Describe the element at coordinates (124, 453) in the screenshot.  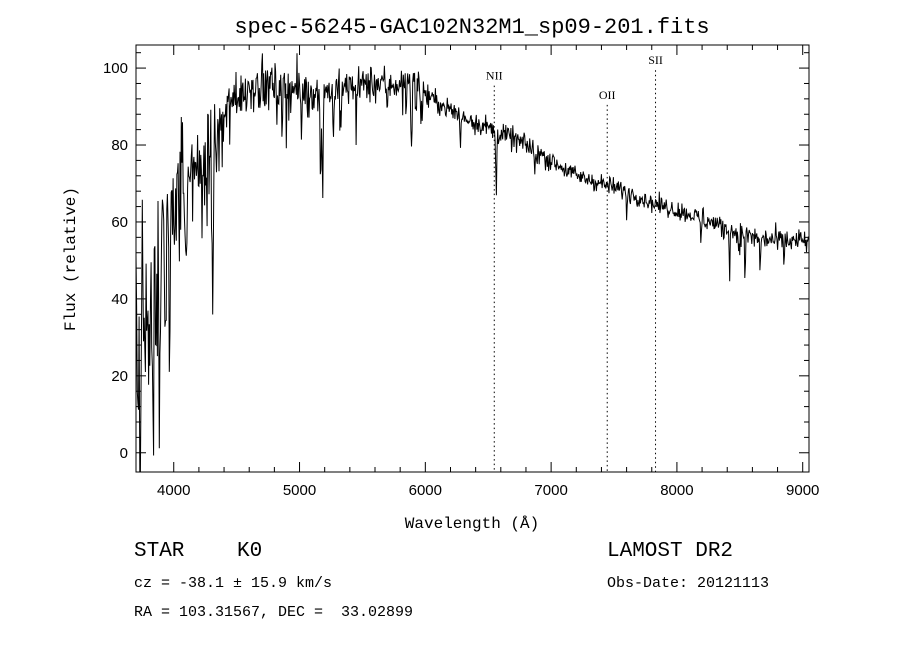
I see `y-tick-label: 0` at that location.